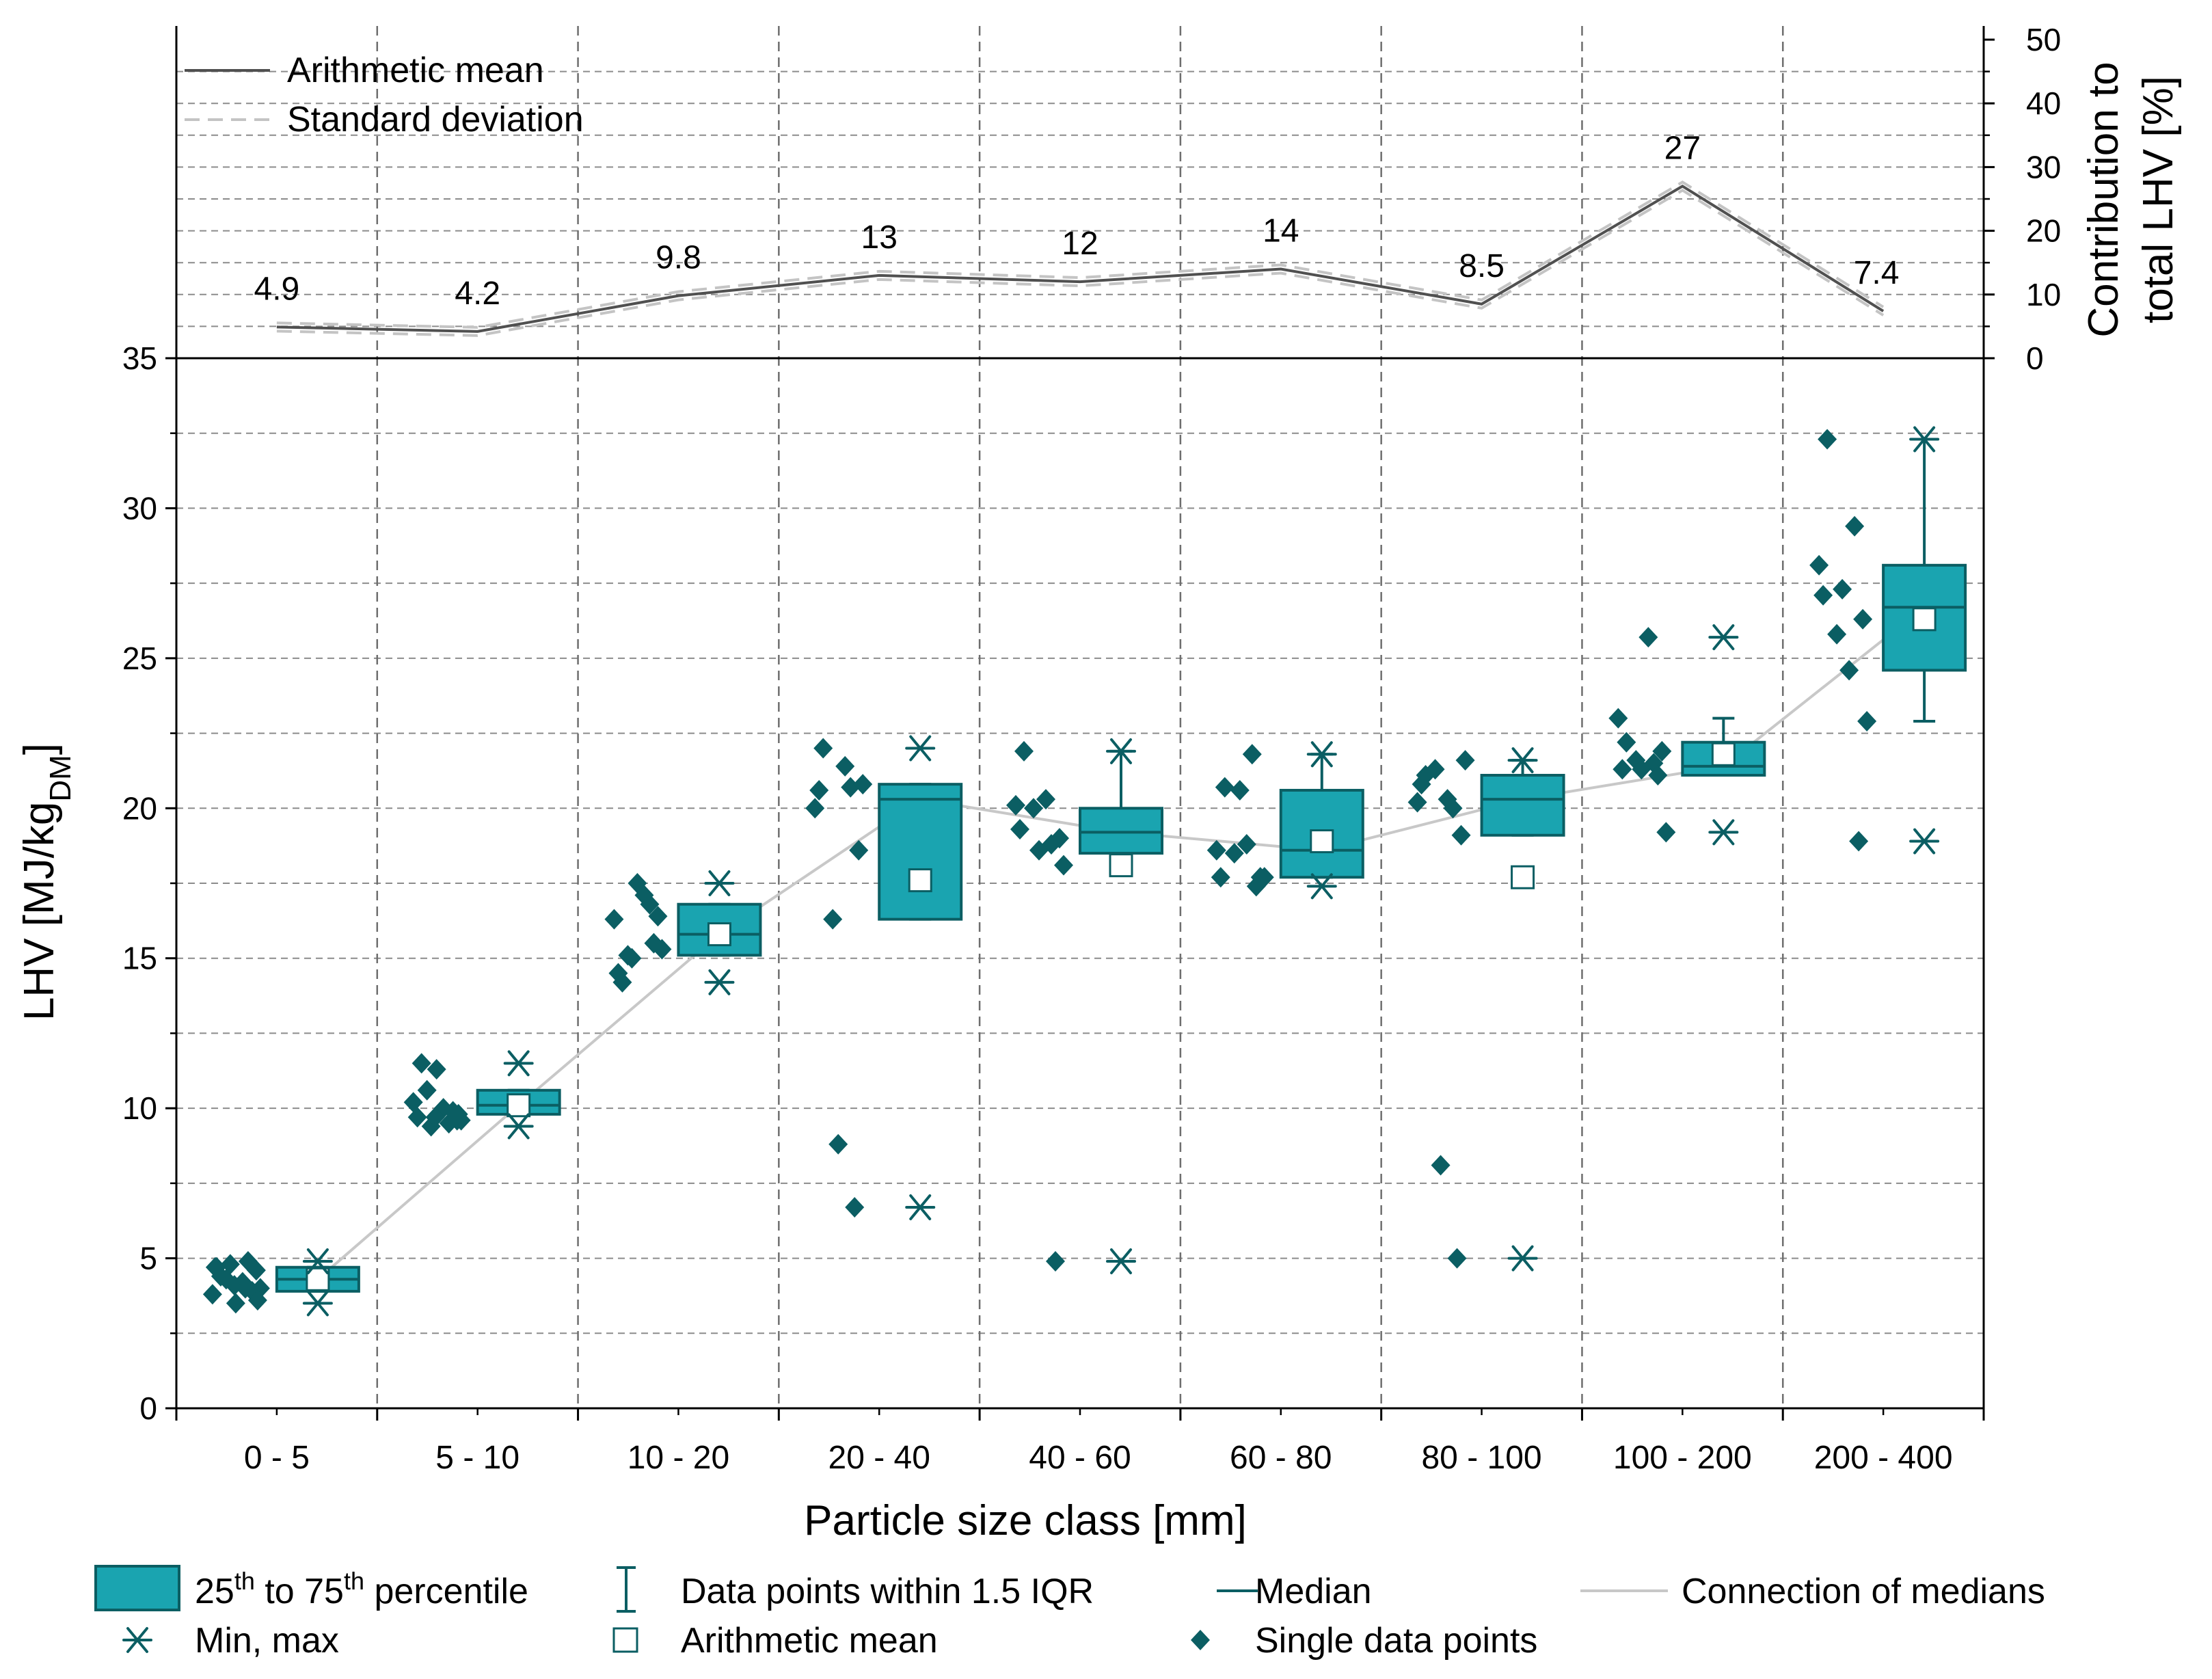 This screenshot has width=2212, height=1679. I want to click on x-category-label: 0 - 5, so click(277, 1458).